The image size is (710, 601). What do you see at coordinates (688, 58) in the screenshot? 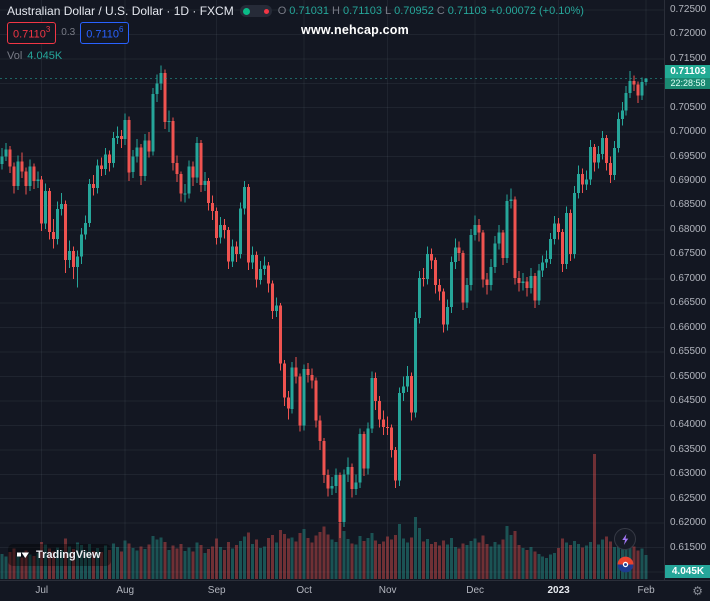
I see `price-axis-label: 0.71500` at bounding box center [688, 58].